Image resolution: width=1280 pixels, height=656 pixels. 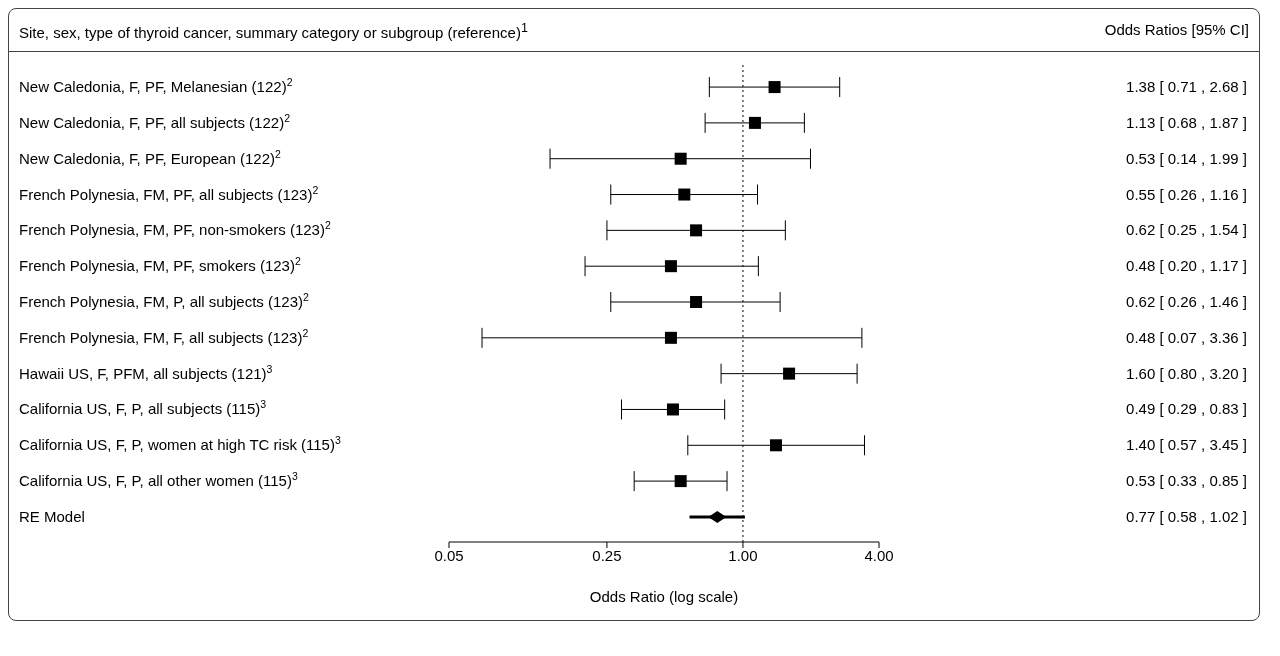 What do you see at coordinates (1186, 337) in the screenshot?
I see `text: 0.48 [ 0.07 , 3.36 ]` at bounding box center [1186, 337].